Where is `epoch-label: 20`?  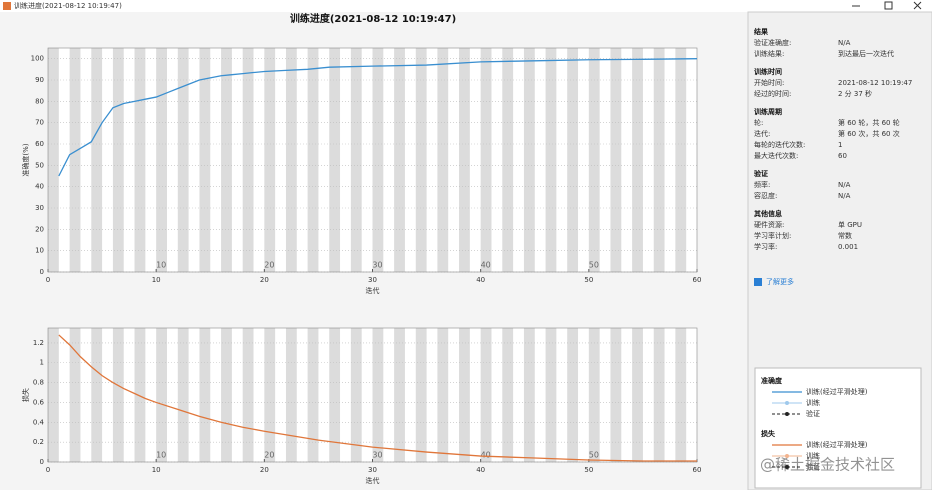 epoch-label: 20 is located at coordinates (269, 265).